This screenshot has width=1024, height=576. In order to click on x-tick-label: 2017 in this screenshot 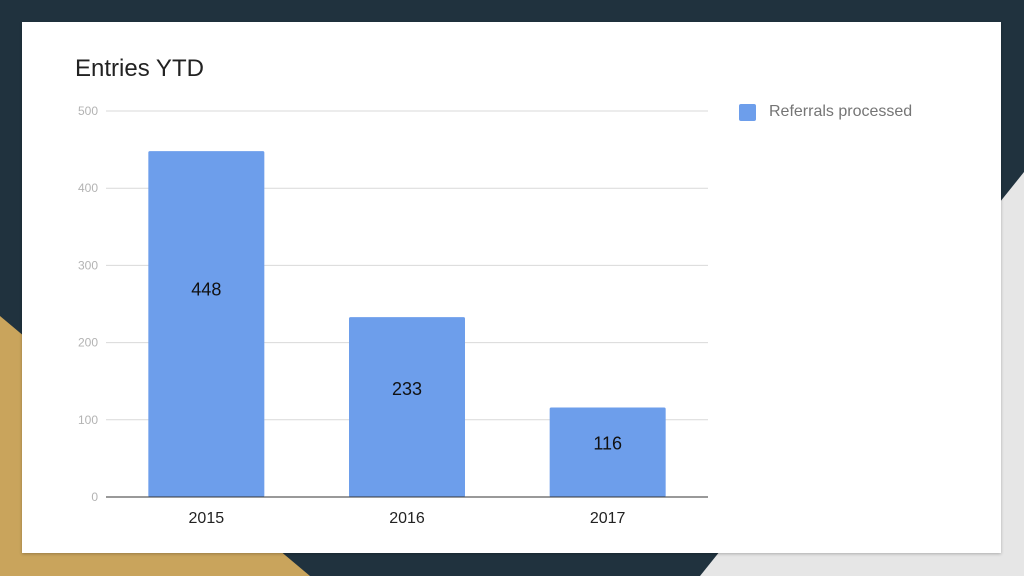, I will do `click(608, 518)`.